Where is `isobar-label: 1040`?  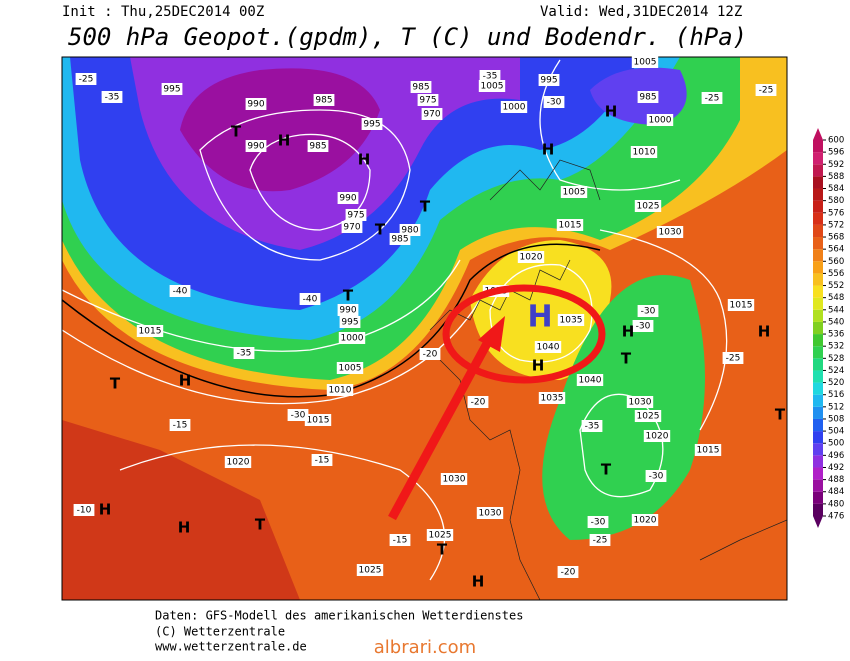
isobar-label: 1040 is located at coordinates (590, 381).